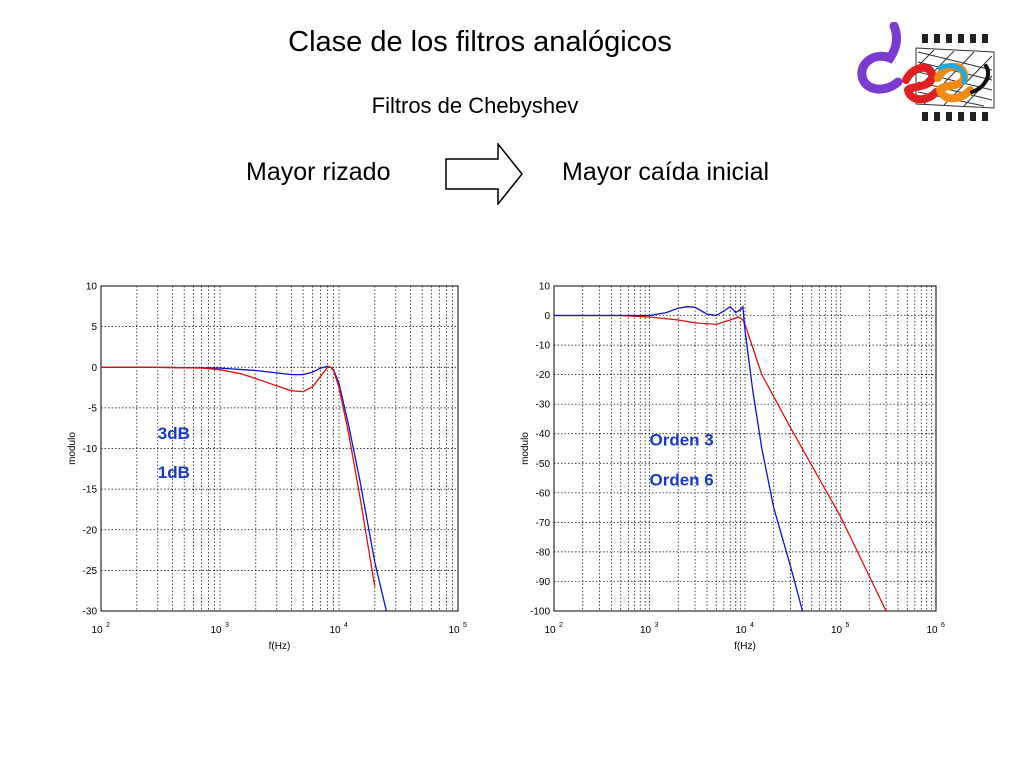 This screenshot has width=1024, height=768. I want to click on plot-frame, so click(279, 448).